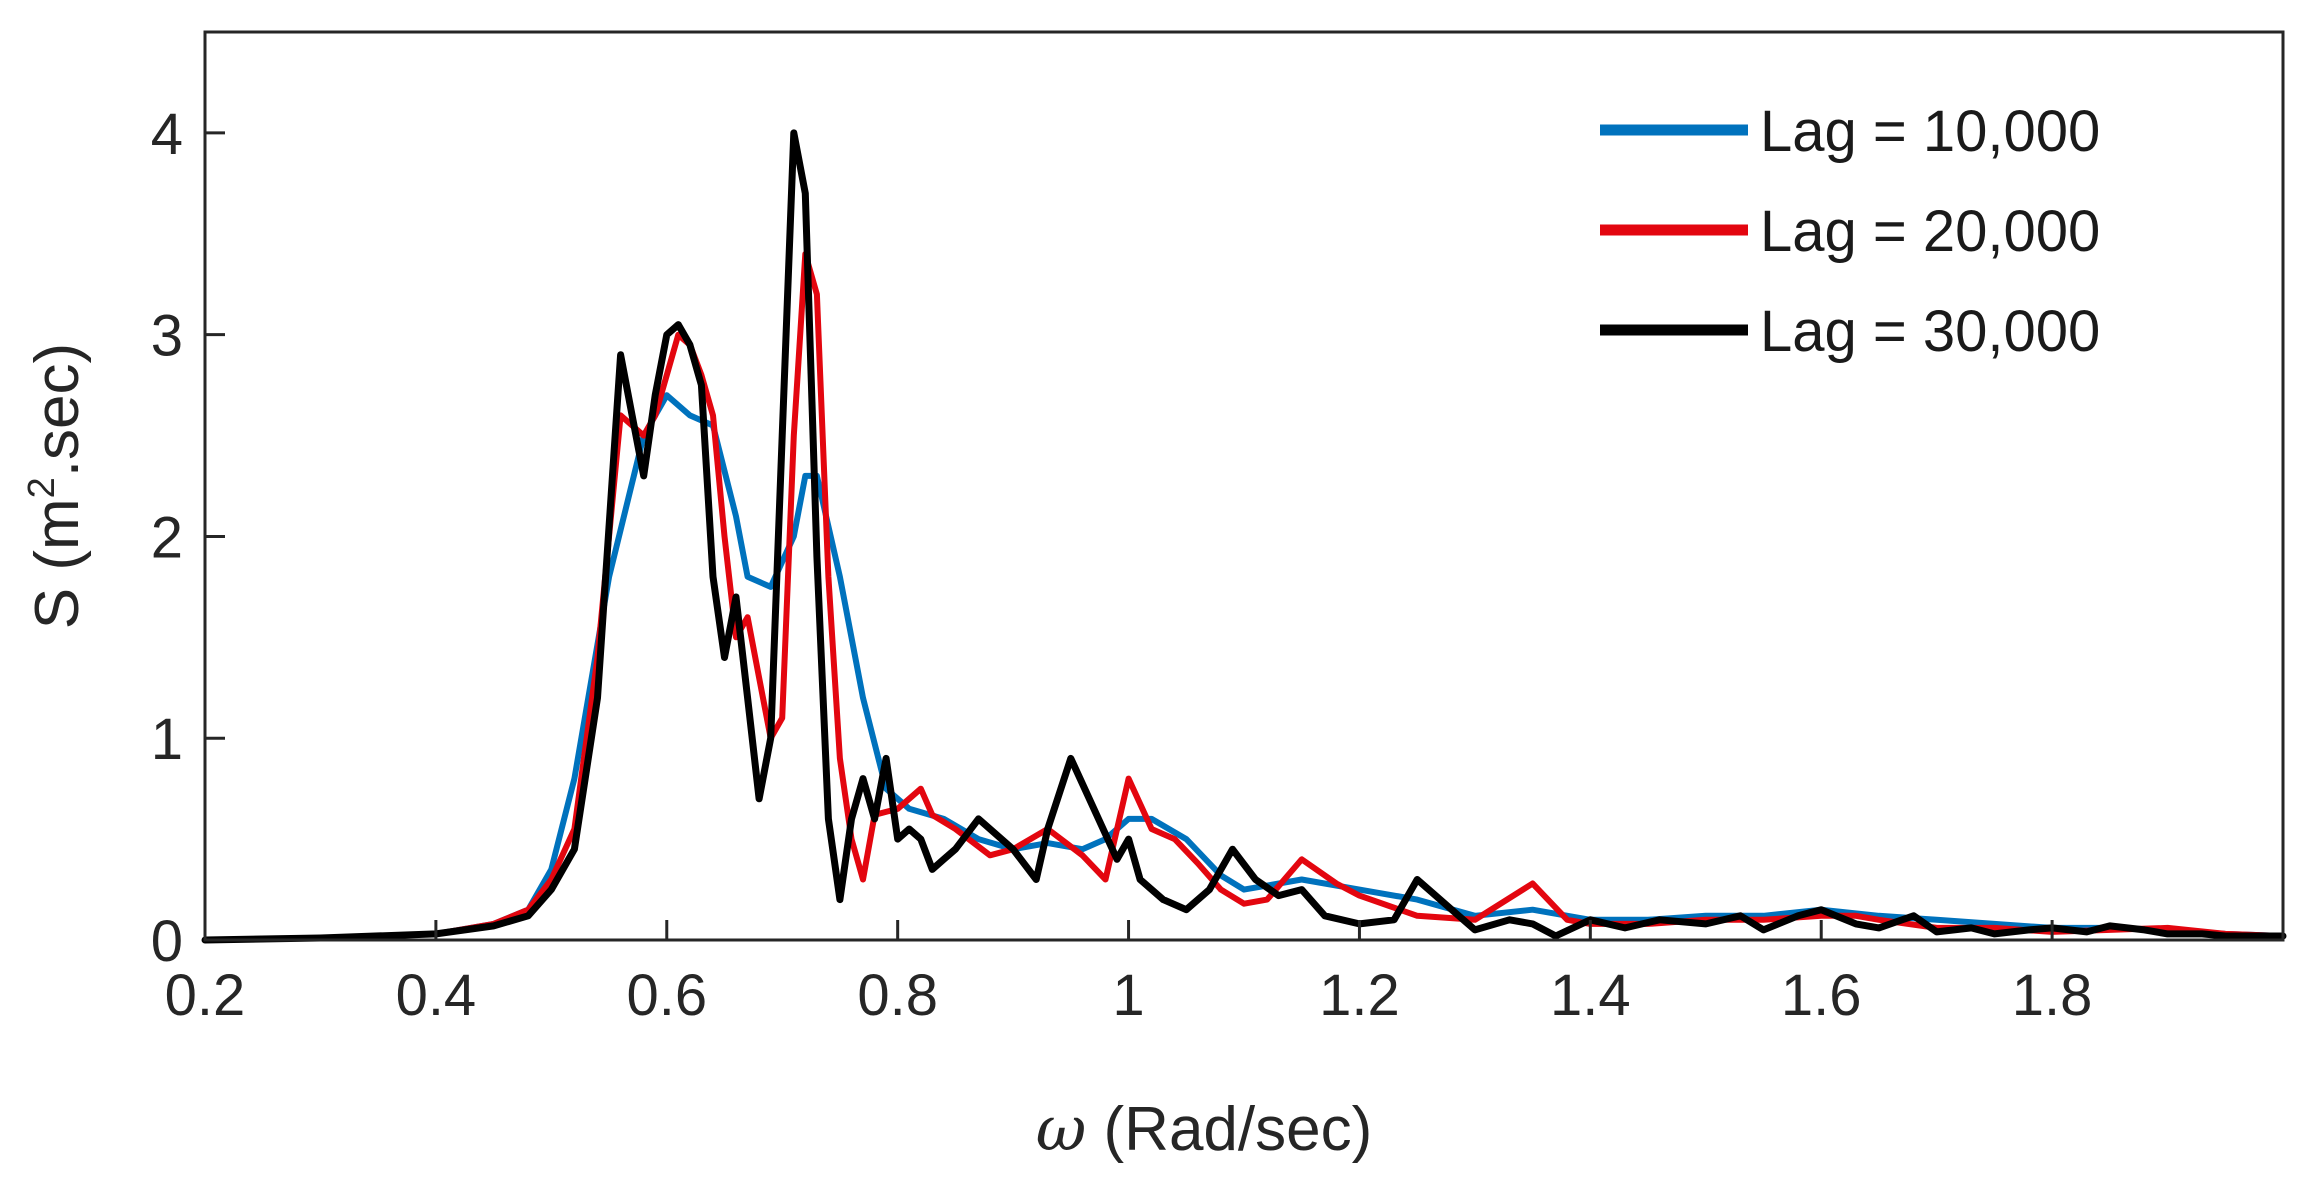 The width and height of the screenshot is (2300, 1187). Describe the element at coordinates (188, 538) in the screenshot. I see `y-axis-ticks: 0 1 2 3 4` at that location.